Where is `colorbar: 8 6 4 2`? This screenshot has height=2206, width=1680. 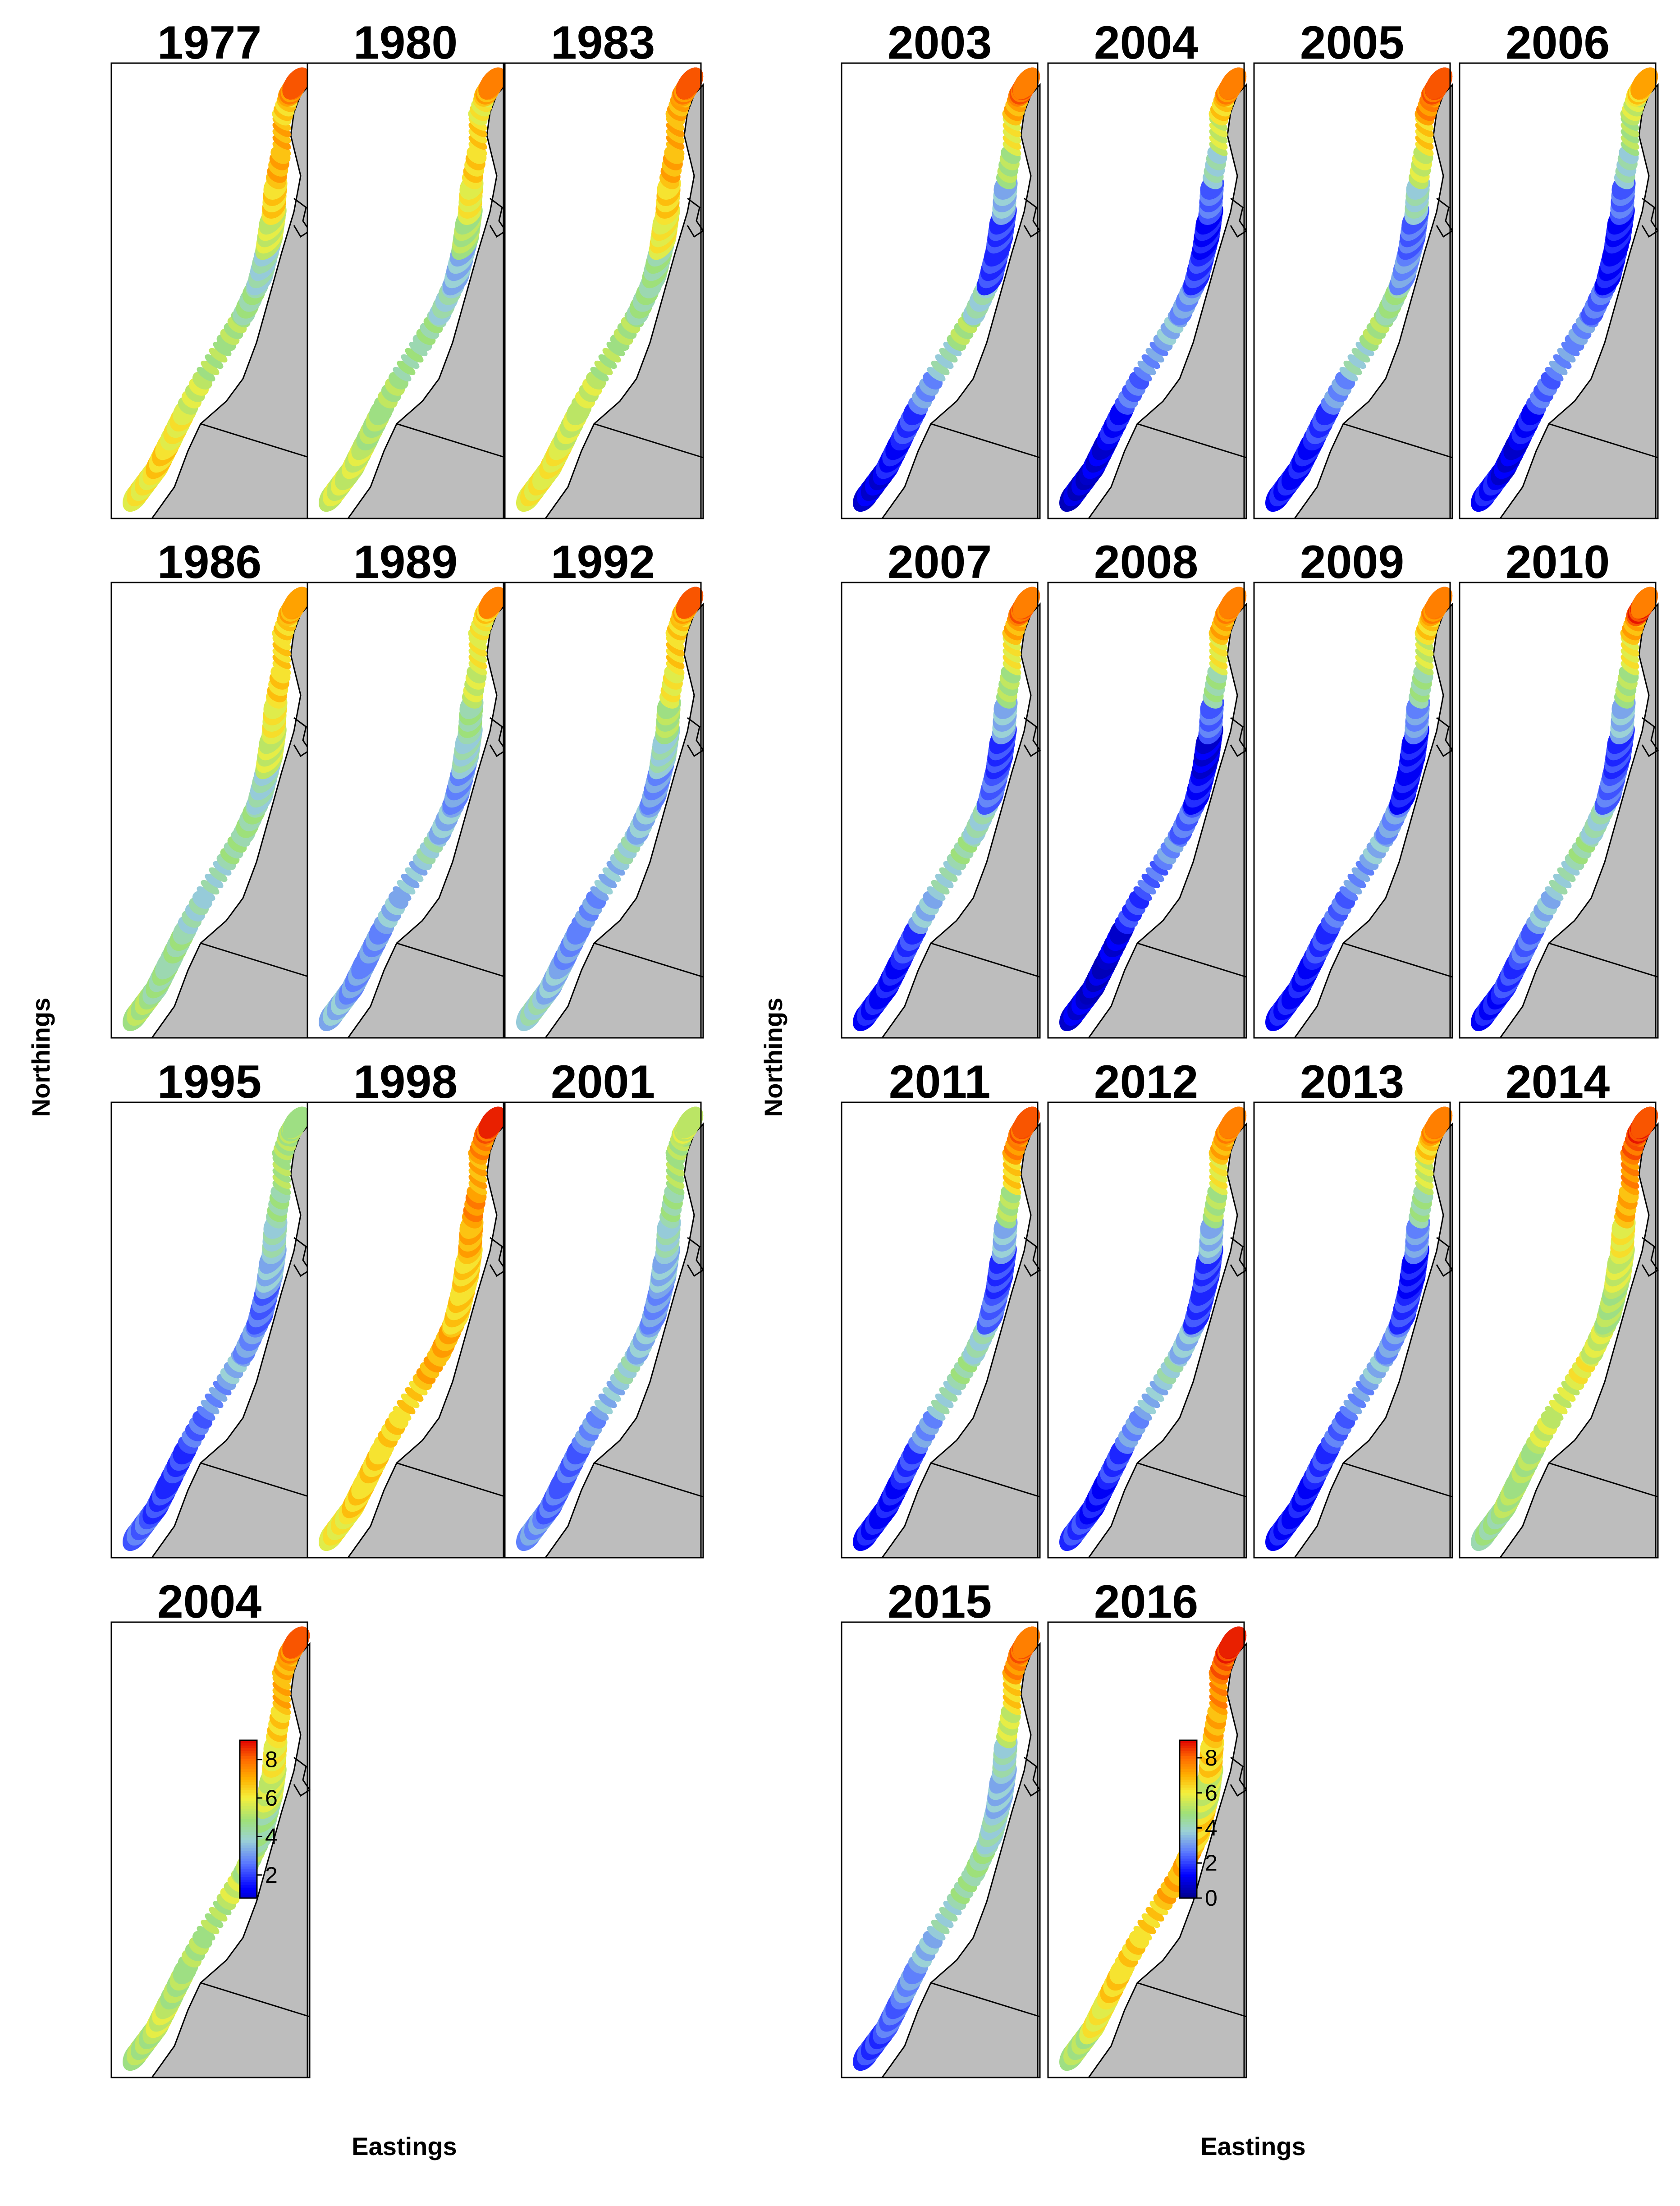 colorbar: 8 6 4 2 is located at coordinates (258, 1819).